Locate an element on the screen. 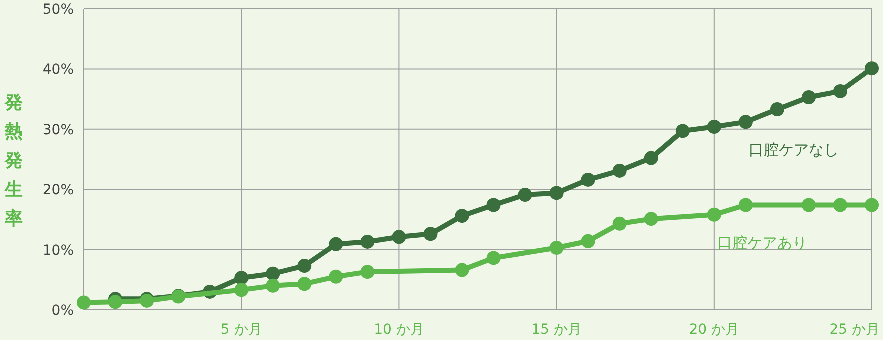 The width and height of the screenshot is (883, 340). series-label: 口腔ケアなし is located at coordinates (793, 150).